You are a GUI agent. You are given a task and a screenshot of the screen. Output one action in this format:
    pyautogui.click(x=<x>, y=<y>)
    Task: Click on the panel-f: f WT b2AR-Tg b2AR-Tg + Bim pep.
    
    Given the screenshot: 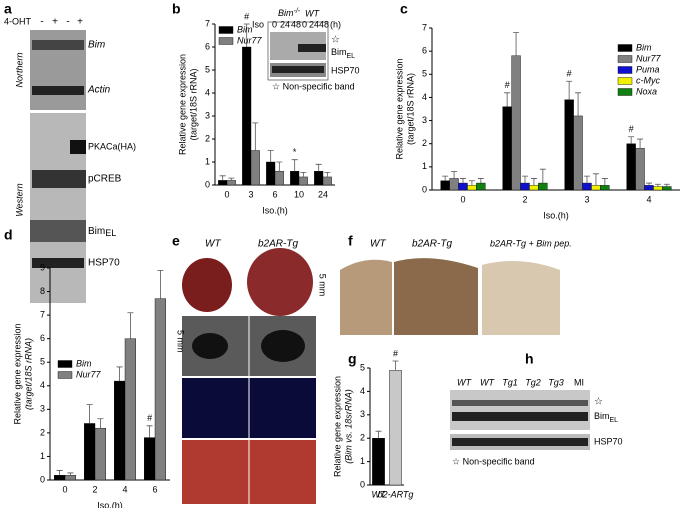 What is the action you would take?
    pyautogui.click(x=456, y=284)
    